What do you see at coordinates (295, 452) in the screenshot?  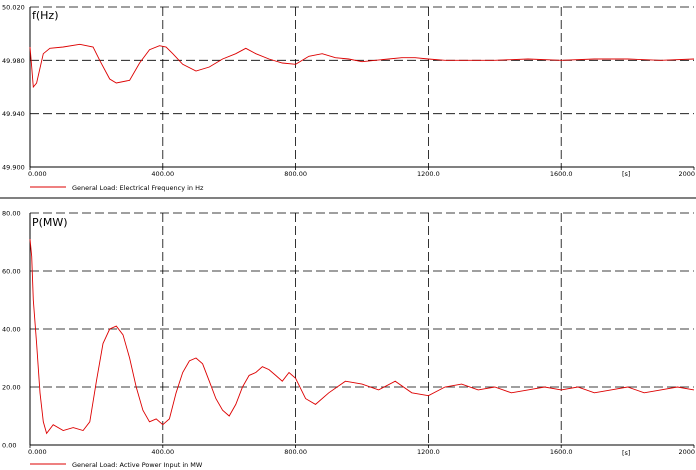 I see `power-x-tick-label: 800.00` at bounding box center [295, 452].